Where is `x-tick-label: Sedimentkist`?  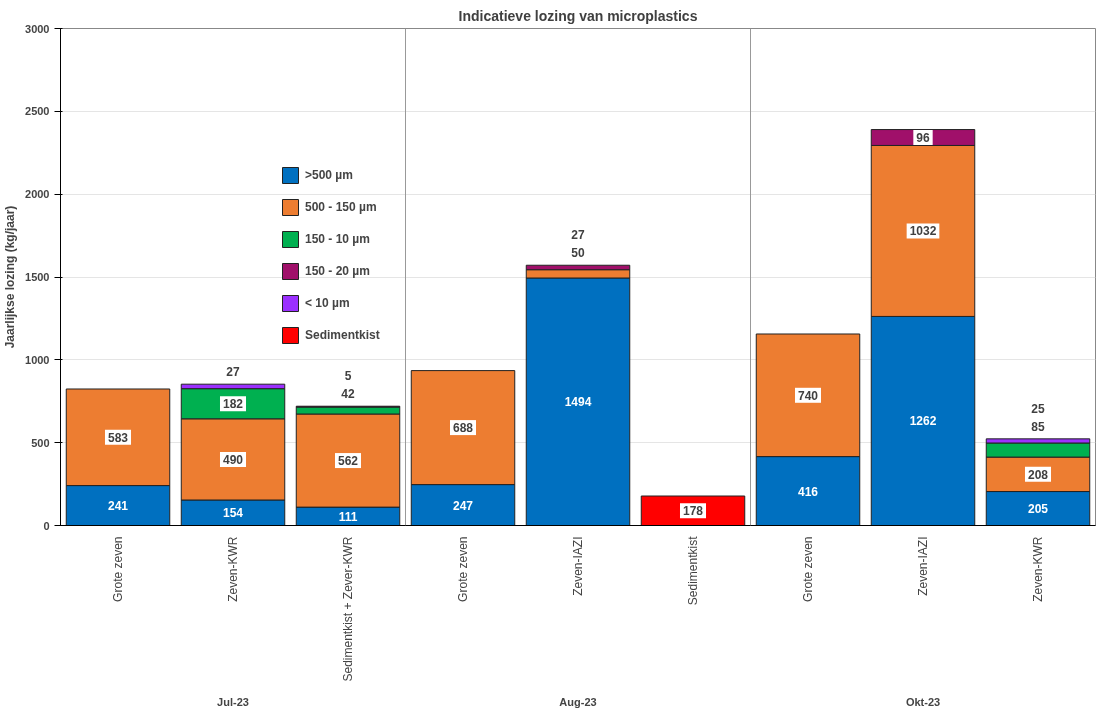
x-tick-label: Sedimentkist is located at coordinates (693, 570).